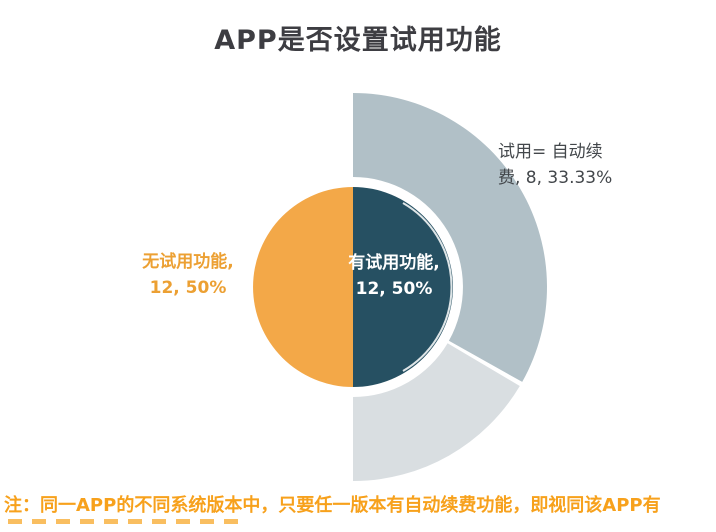 The height and width of the screenshot is (532, 716). I want to click on data-label-no-trial-line1: 无试用功能,, so click(188, 262).